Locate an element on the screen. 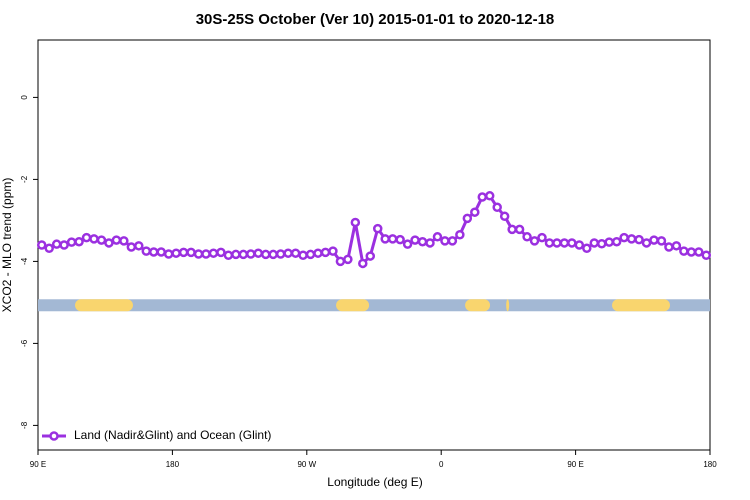 The width and height of the screenshot is (750, 500). y-tick-label: -8 is located at coordinates (24, 425).